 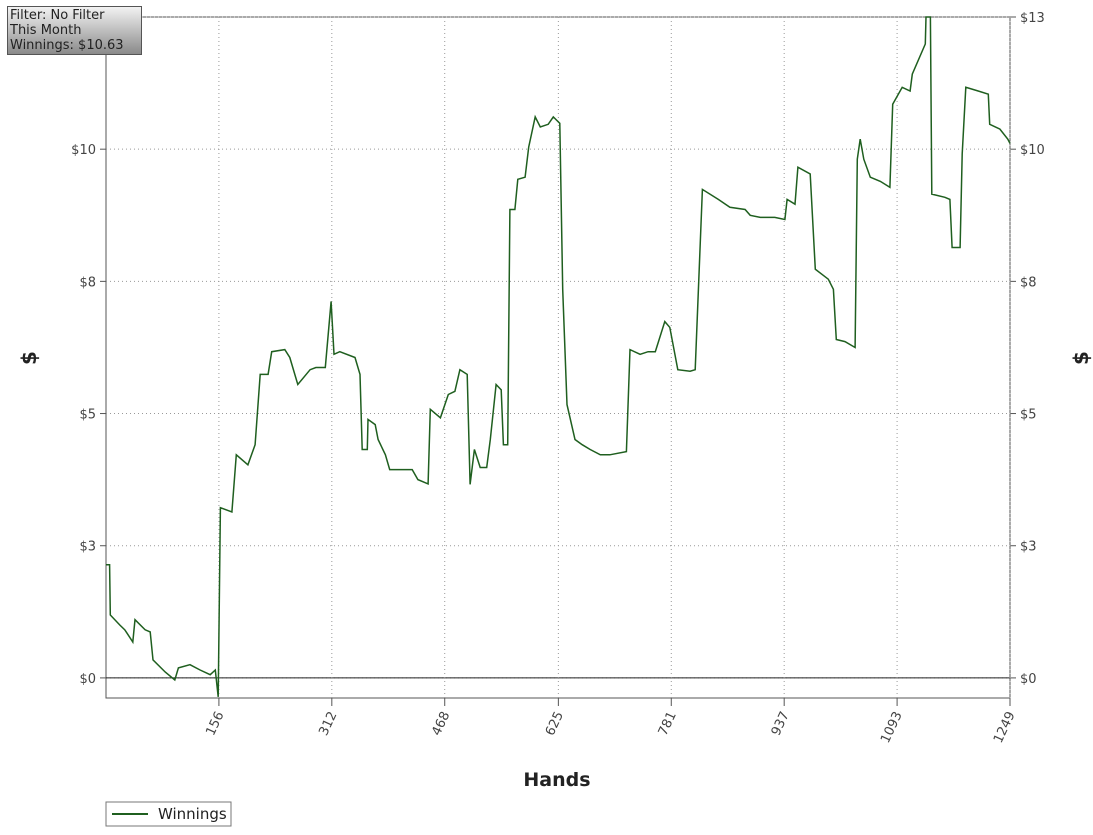 I want to click on y-tick-label: $0, so click(x=87, y=679).